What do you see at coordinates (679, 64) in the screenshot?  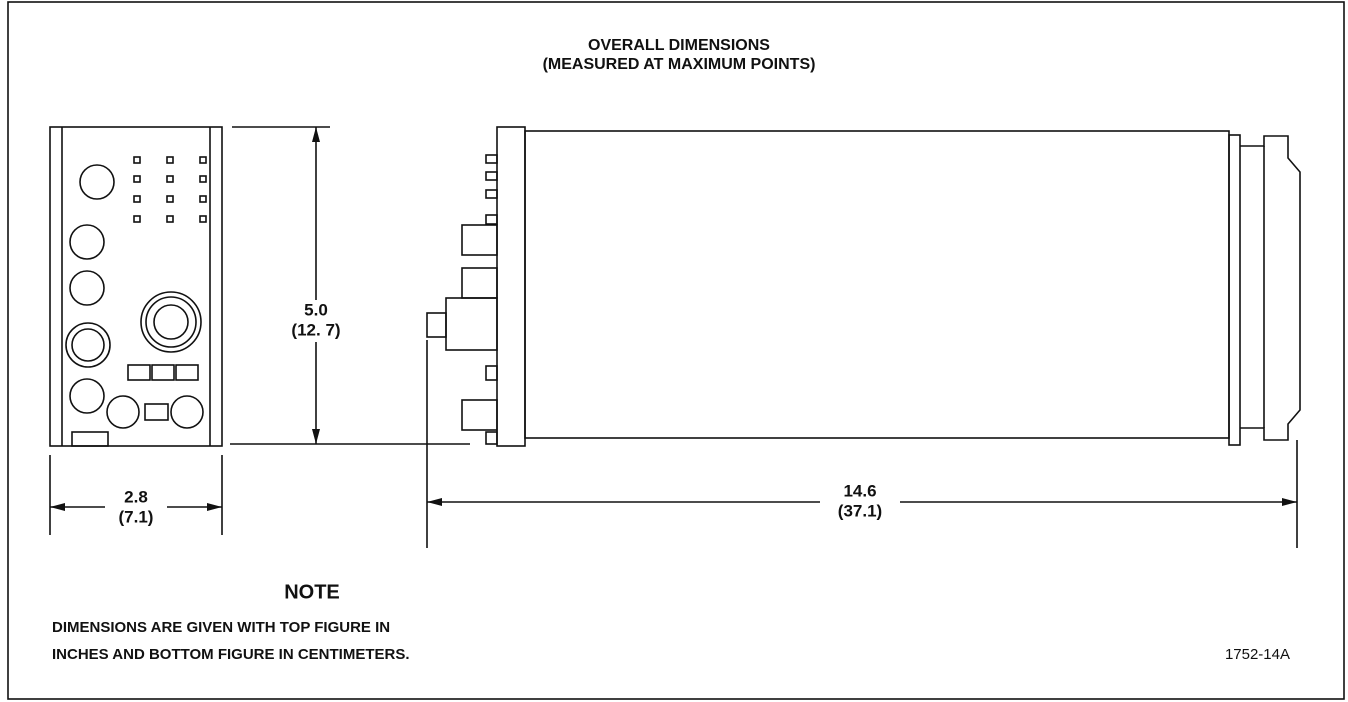 I see `title-line: (MEASURED AT MAXIMUM POINTS)` at bounding box center [679, 64].